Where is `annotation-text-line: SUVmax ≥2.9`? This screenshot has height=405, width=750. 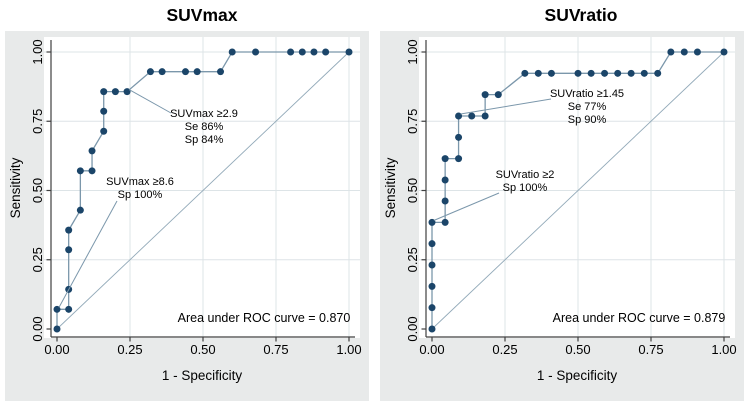
annotation-text-line: SUVmax ≥2.9 is located at coordinates (204, 114).